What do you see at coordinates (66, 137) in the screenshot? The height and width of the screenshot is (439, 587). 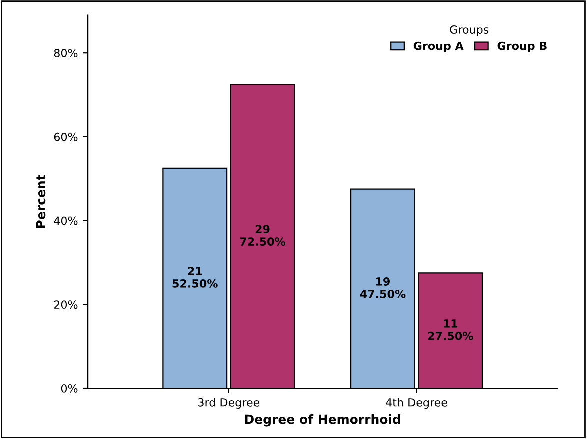 I see `y-tick-label: 60%` at bounding box center [66, 137].